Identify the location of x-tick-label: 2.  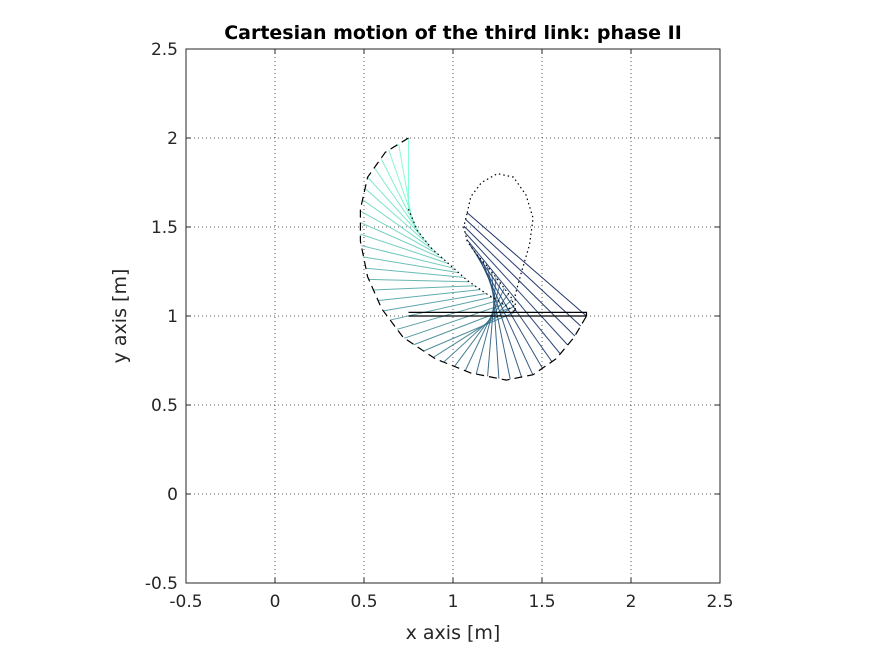
(631, 602).